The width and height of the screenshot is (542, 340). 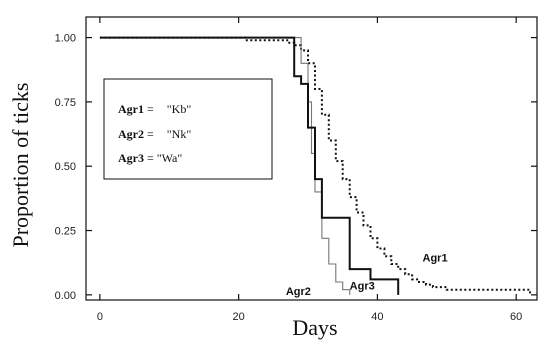 I want to click on series-label-agr1: Agr1, so click(x=435, y=258).